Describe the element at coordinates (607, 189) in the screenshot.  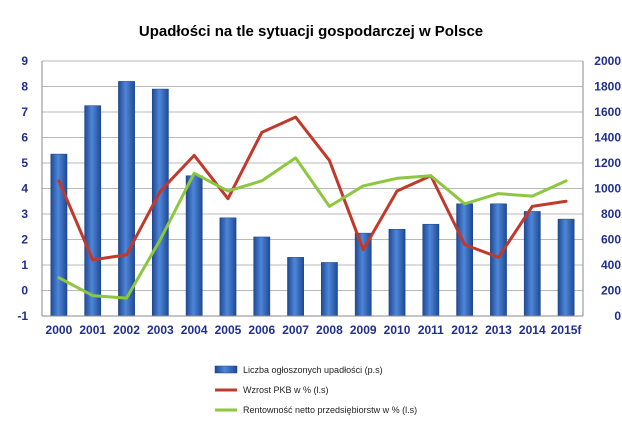
I see `right-axis-tick-label: 1000` at that location.